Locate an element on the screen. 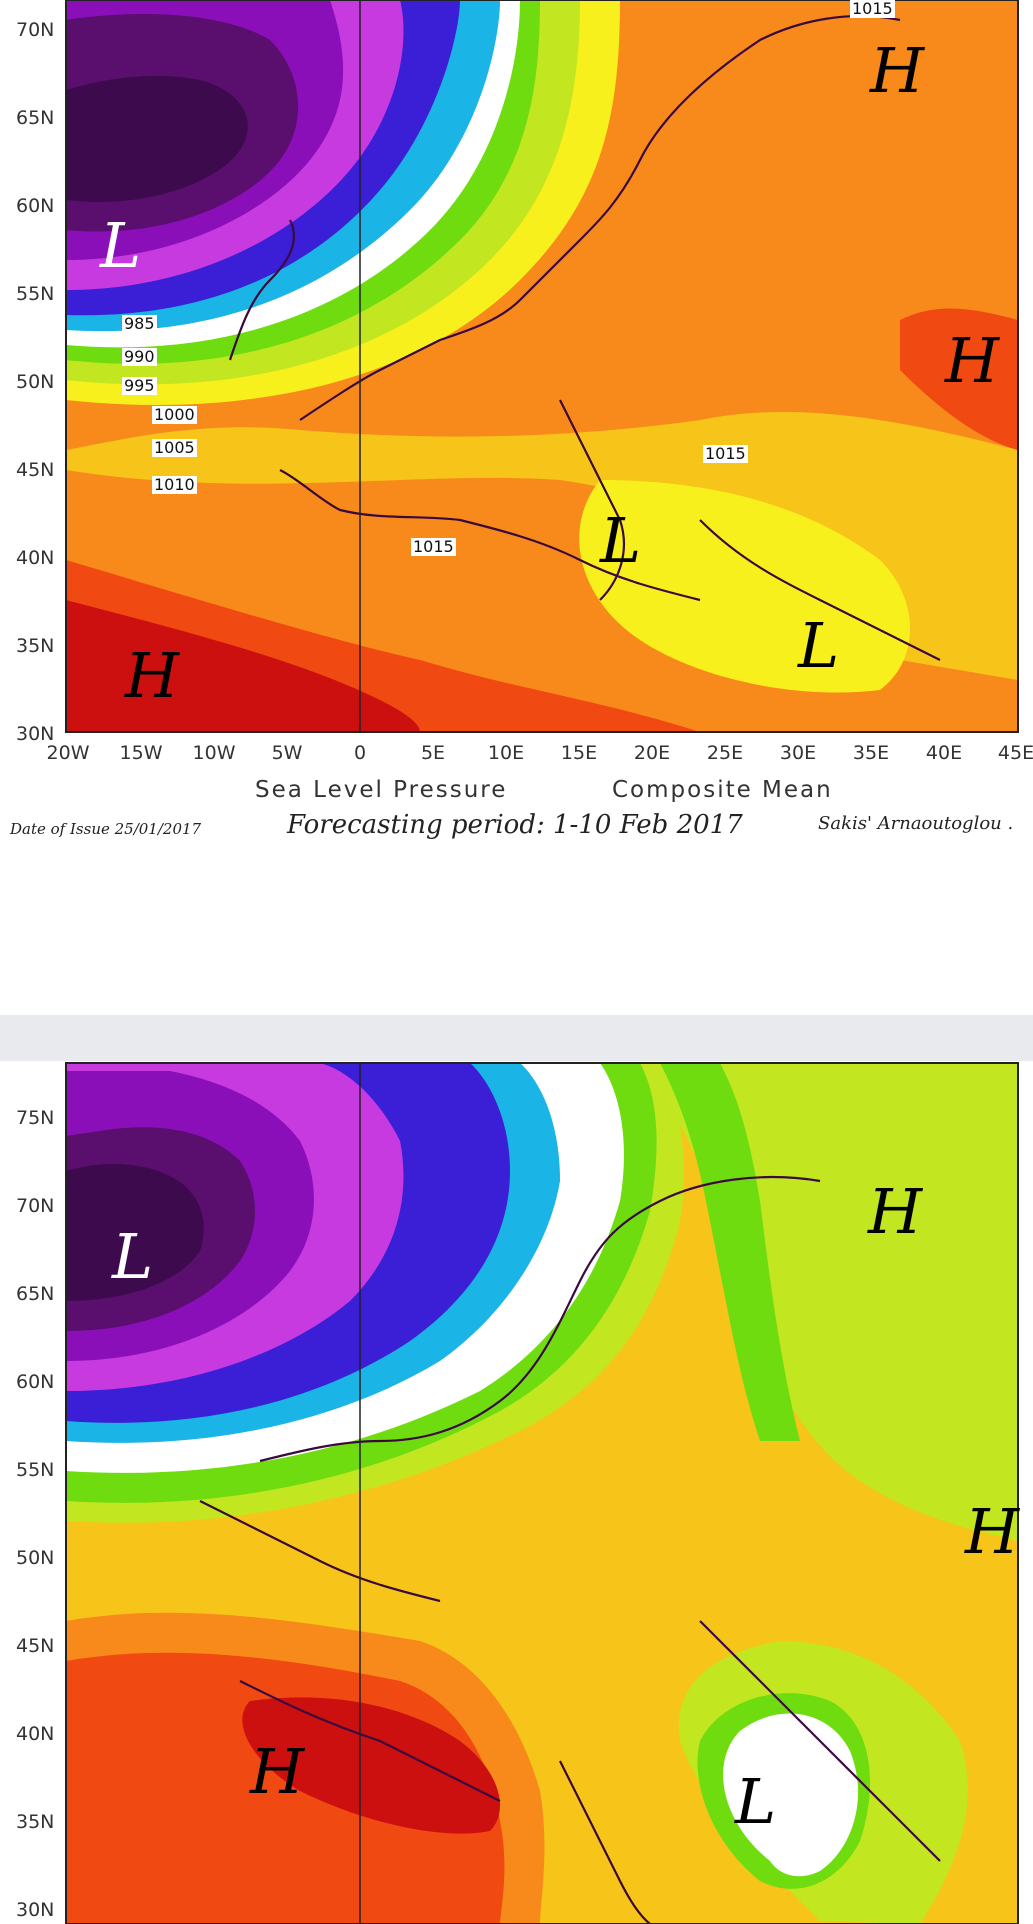  issue-date: Date of Issue 25/01/2017 is located at coordinates (106, 829).